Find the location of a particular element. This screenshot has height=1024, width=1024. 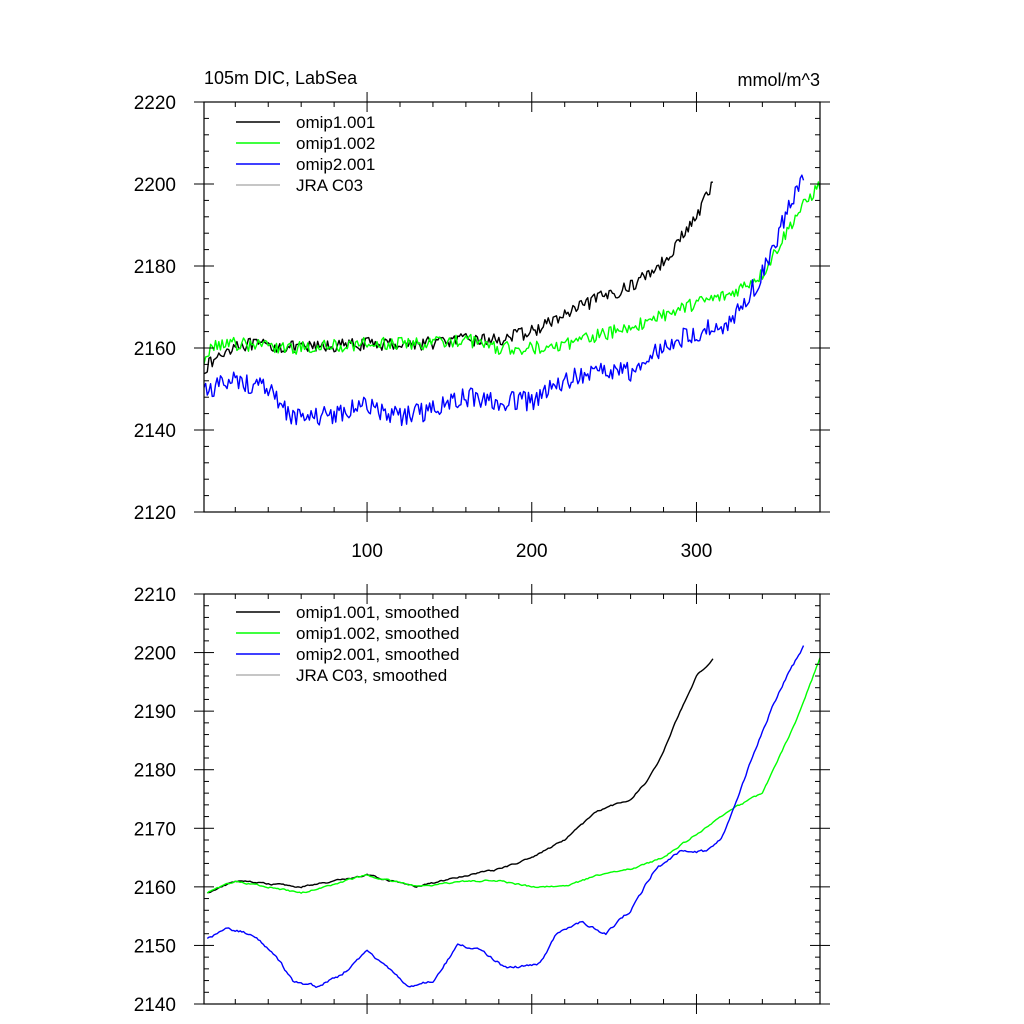

y-tick-label: 2220 is located at coordinates (155, 103).